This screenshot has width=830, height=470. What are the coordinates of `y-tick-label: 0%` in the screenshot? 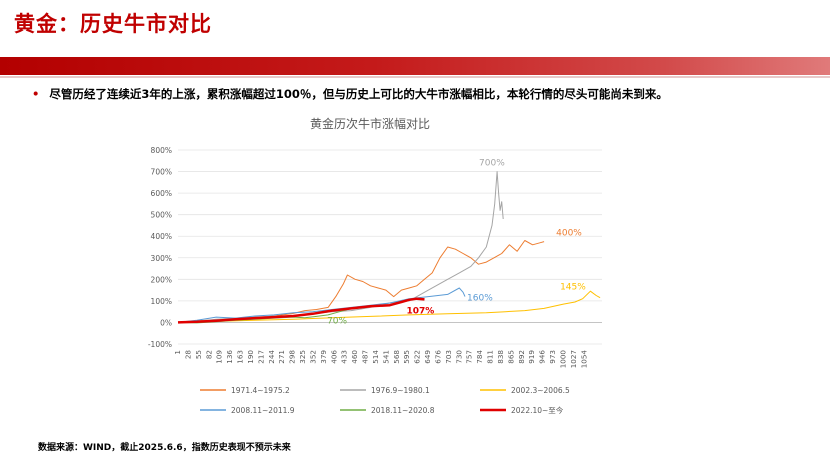 It's located at (166, 322).